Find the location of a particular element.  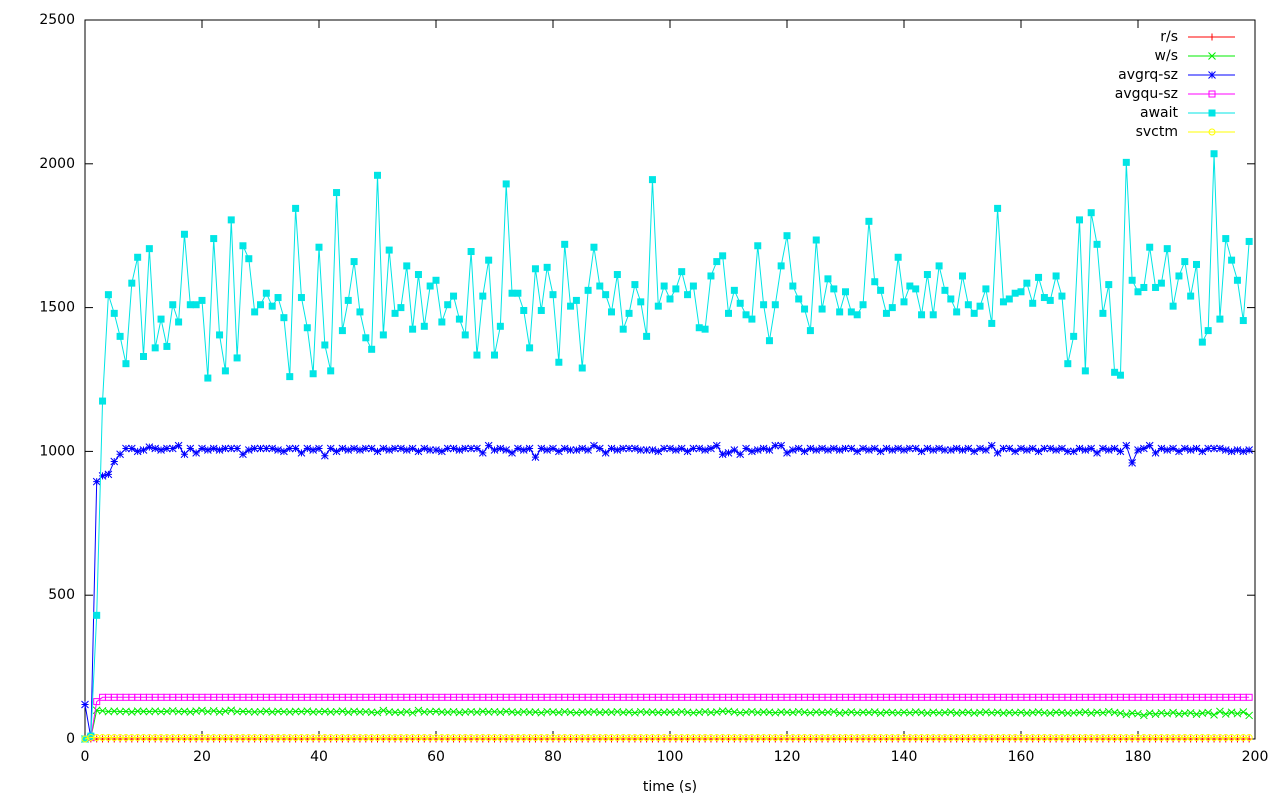

legend-label: svctm is located at coordinates (1157, 132).